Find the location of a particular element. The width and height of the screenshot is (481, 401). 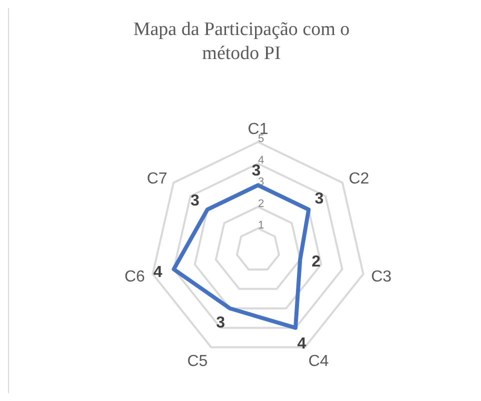

data-label: 2 is located at coordinates (316, 261).